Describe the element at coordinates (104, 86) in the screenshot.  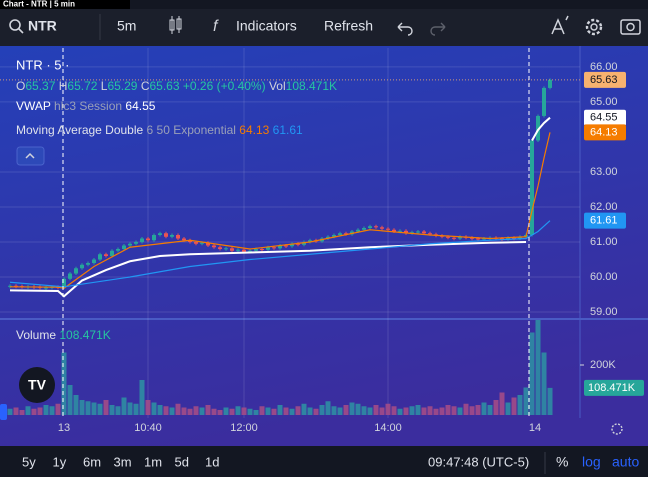
I see `ohlc-key: L` at that location.